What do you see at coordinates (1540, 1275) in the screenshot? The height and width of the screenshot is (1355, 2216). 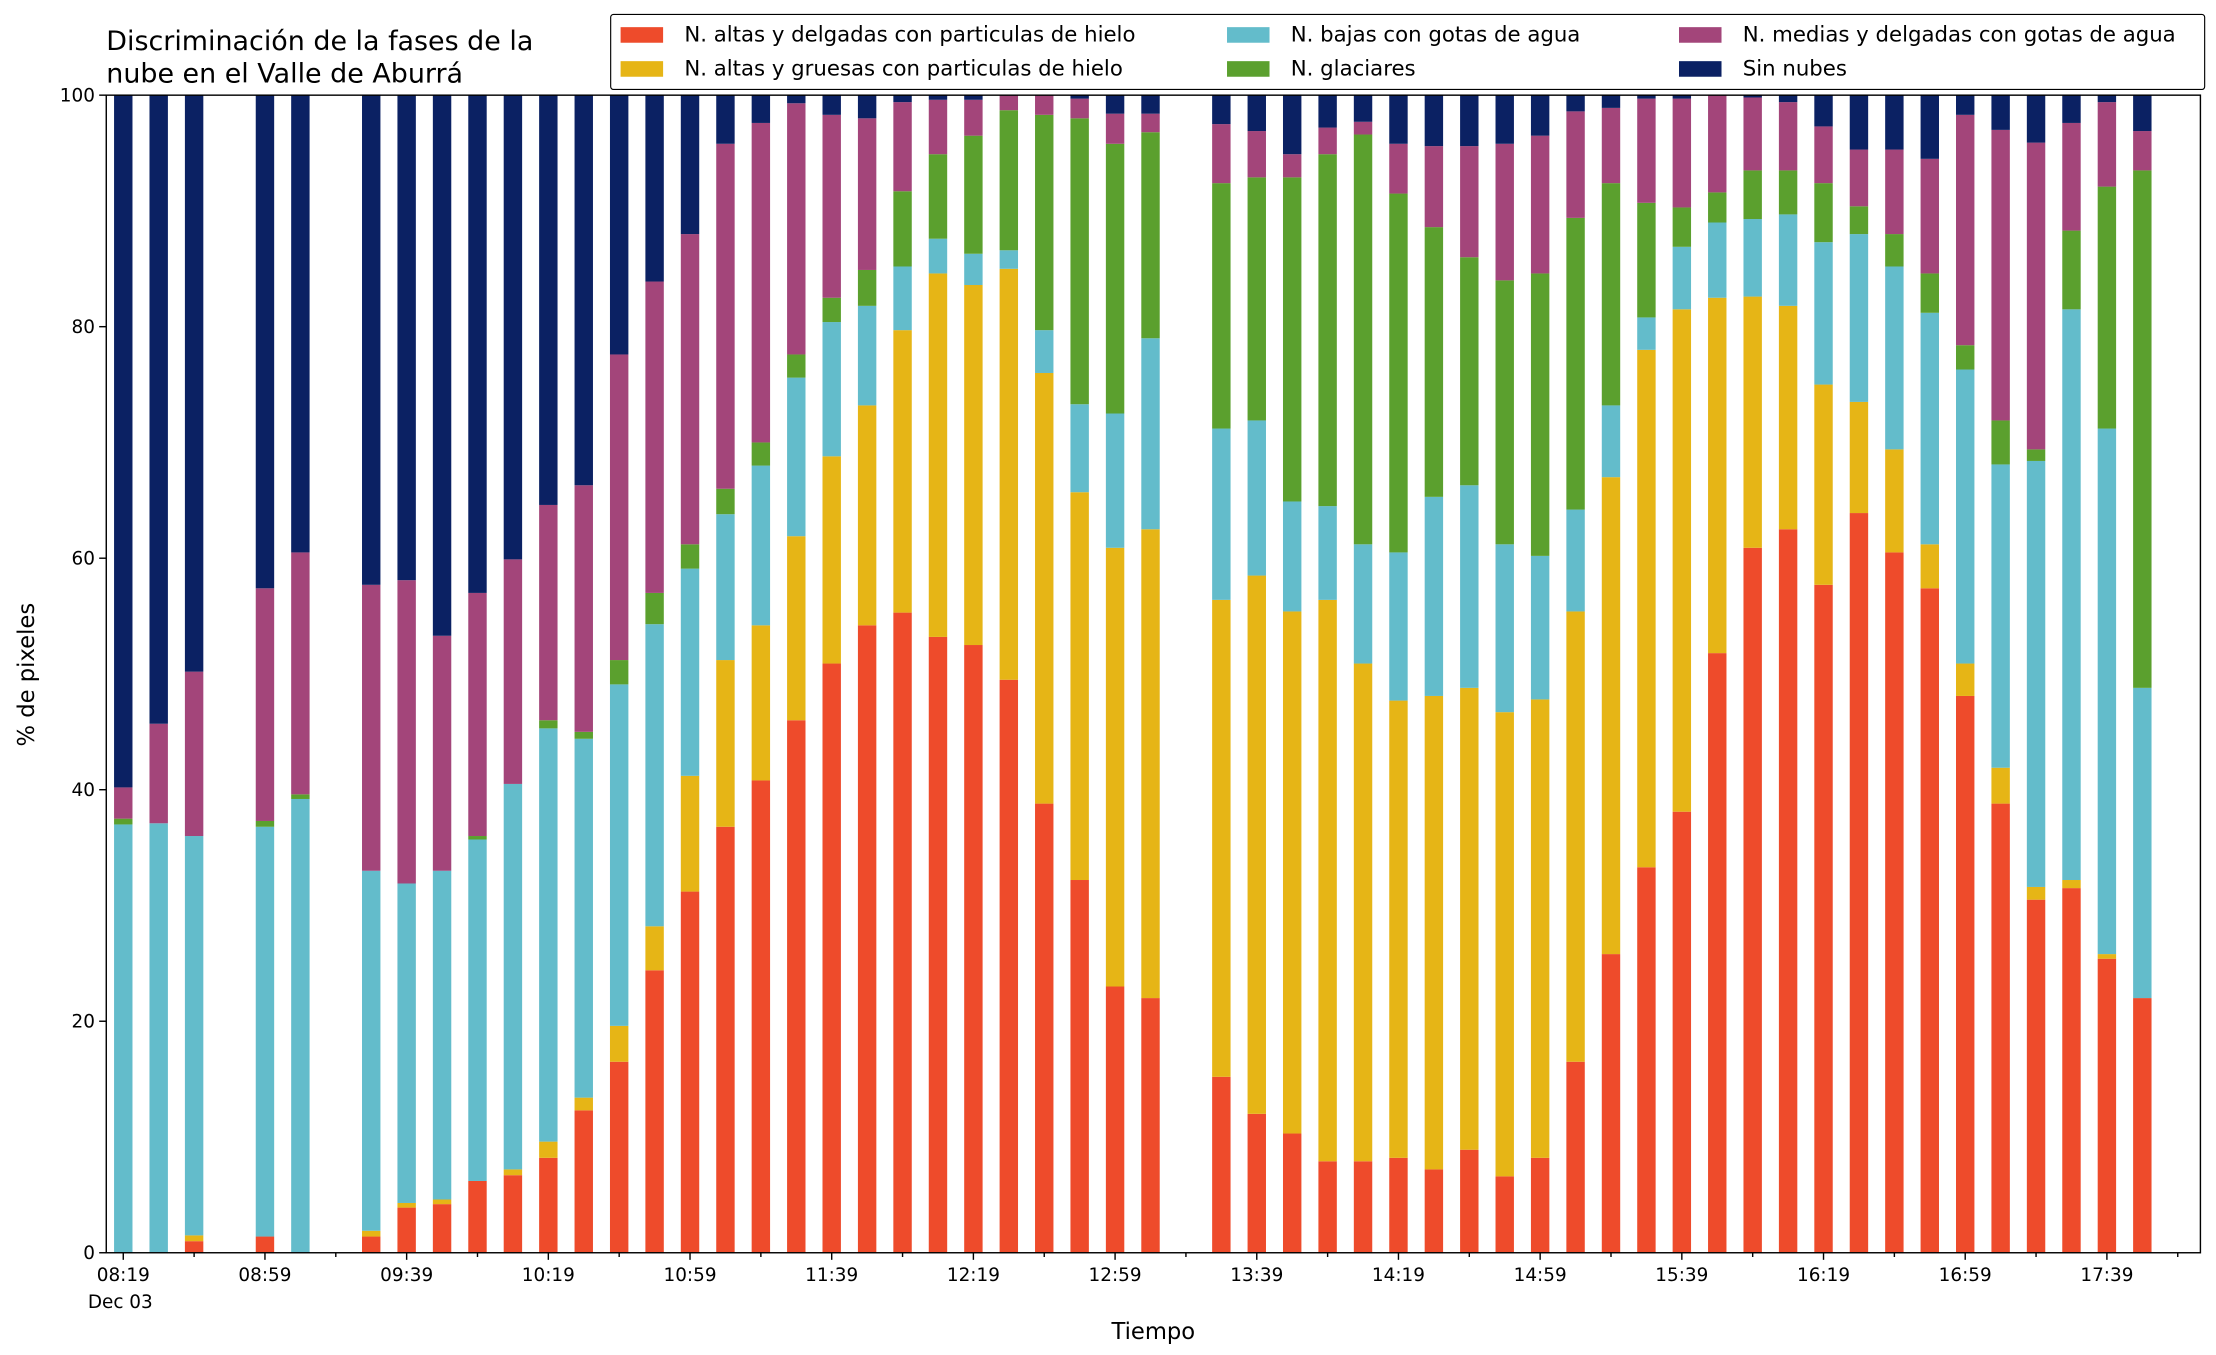 I see `x-tick-label: 14:59` at bounding box center [1540, 1275].